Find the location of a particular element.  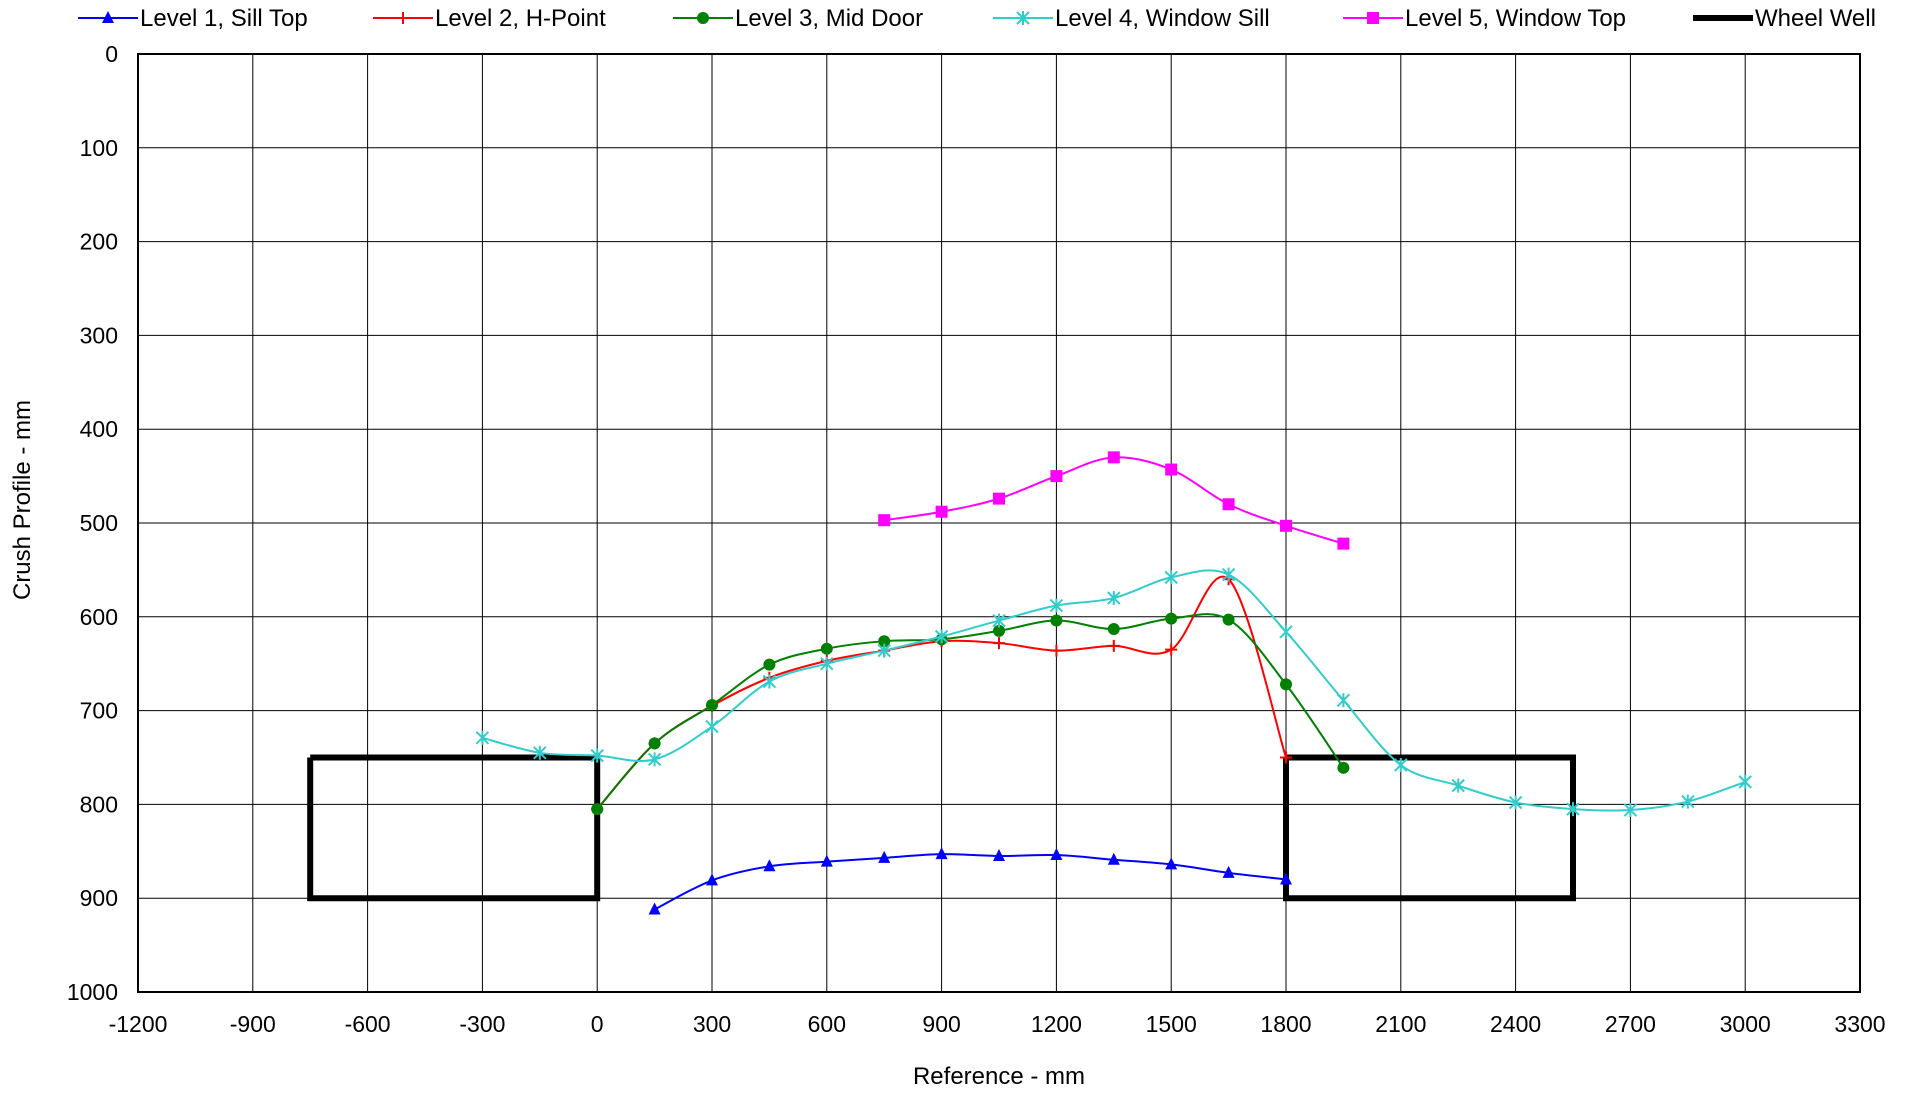

y-tick-label: 0 is located at coordinates (111, 54).